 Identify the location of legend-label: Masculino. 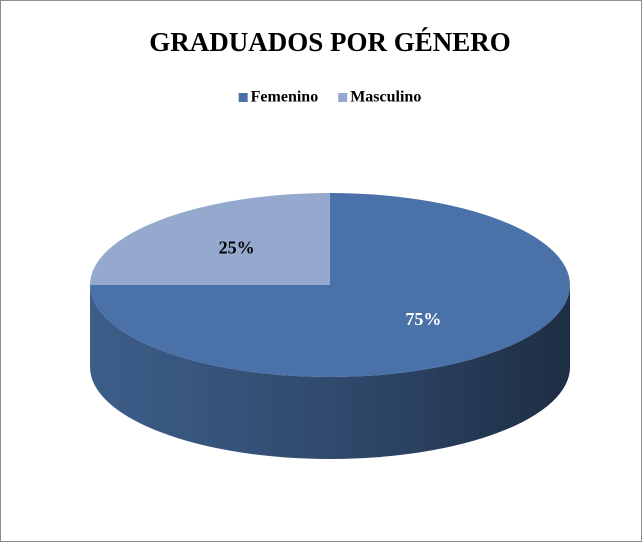
(385, 97).